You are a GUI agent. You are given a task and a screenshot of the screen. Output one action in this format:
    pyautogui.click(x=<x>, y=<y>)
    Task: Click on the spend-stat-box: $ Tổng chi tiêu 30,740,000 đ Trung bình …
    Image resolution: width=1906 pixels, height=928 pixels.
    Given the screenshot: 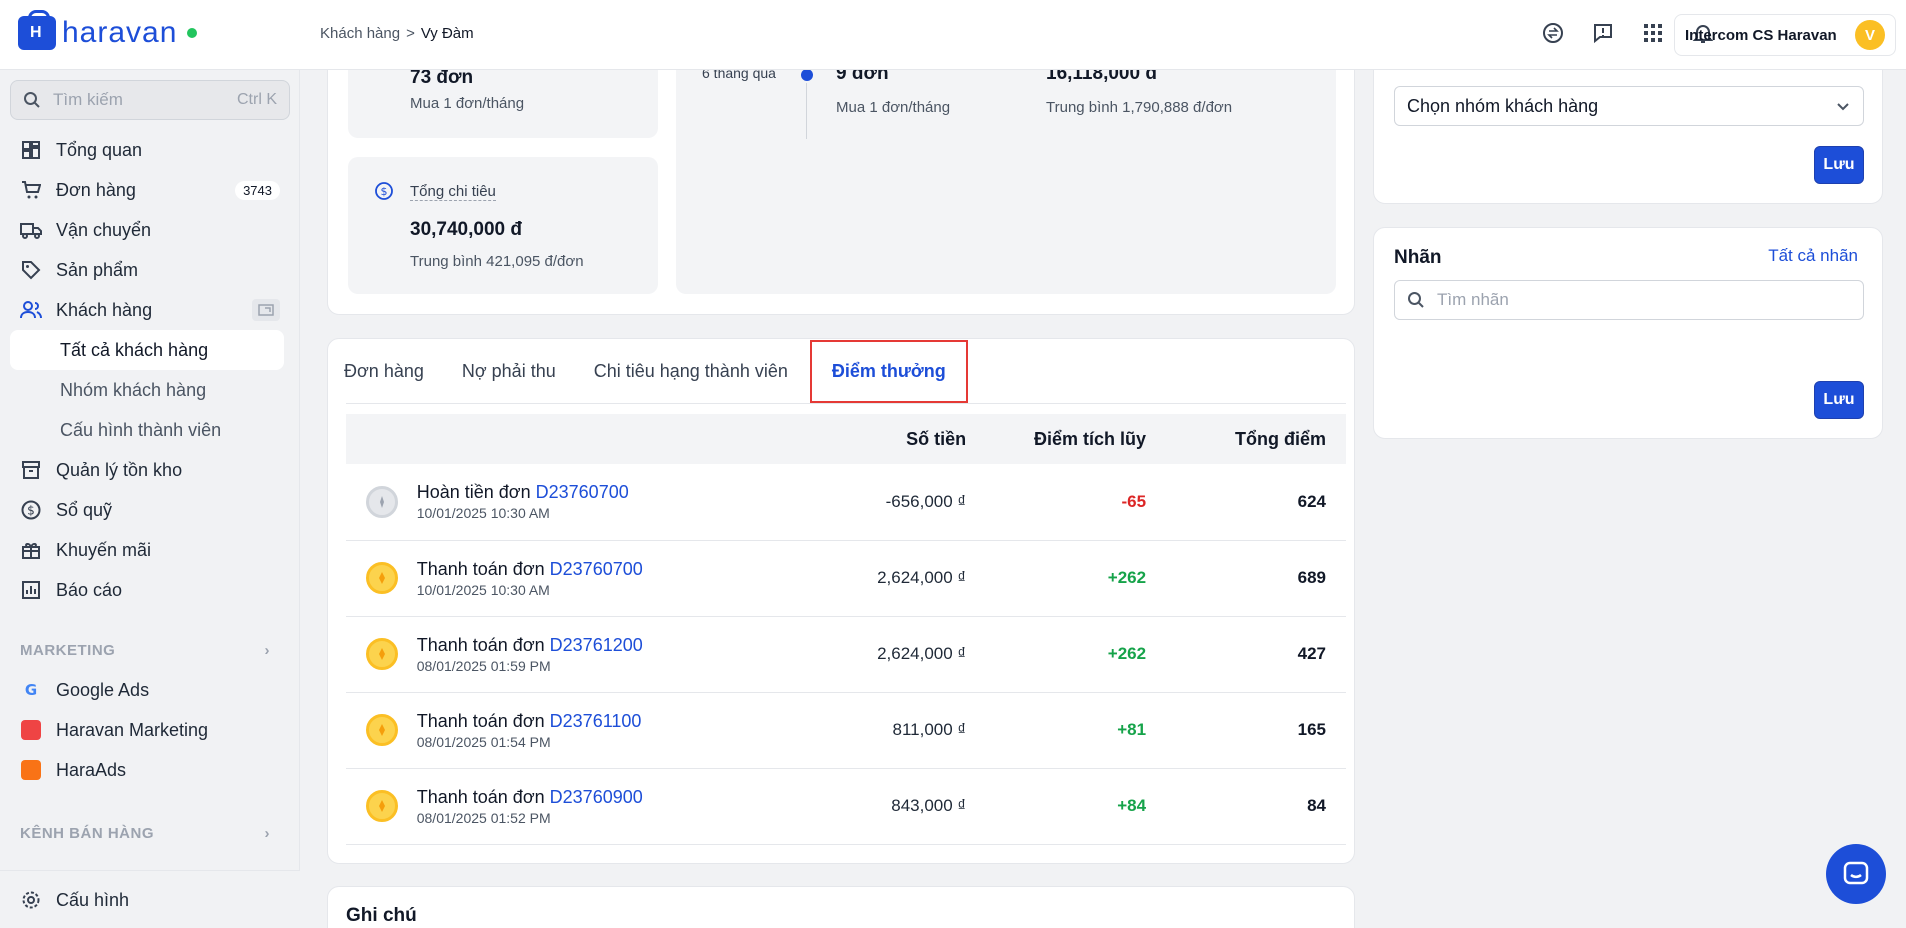 What is the action you would take?
    pyautogui.click(x=503, y=225)
    